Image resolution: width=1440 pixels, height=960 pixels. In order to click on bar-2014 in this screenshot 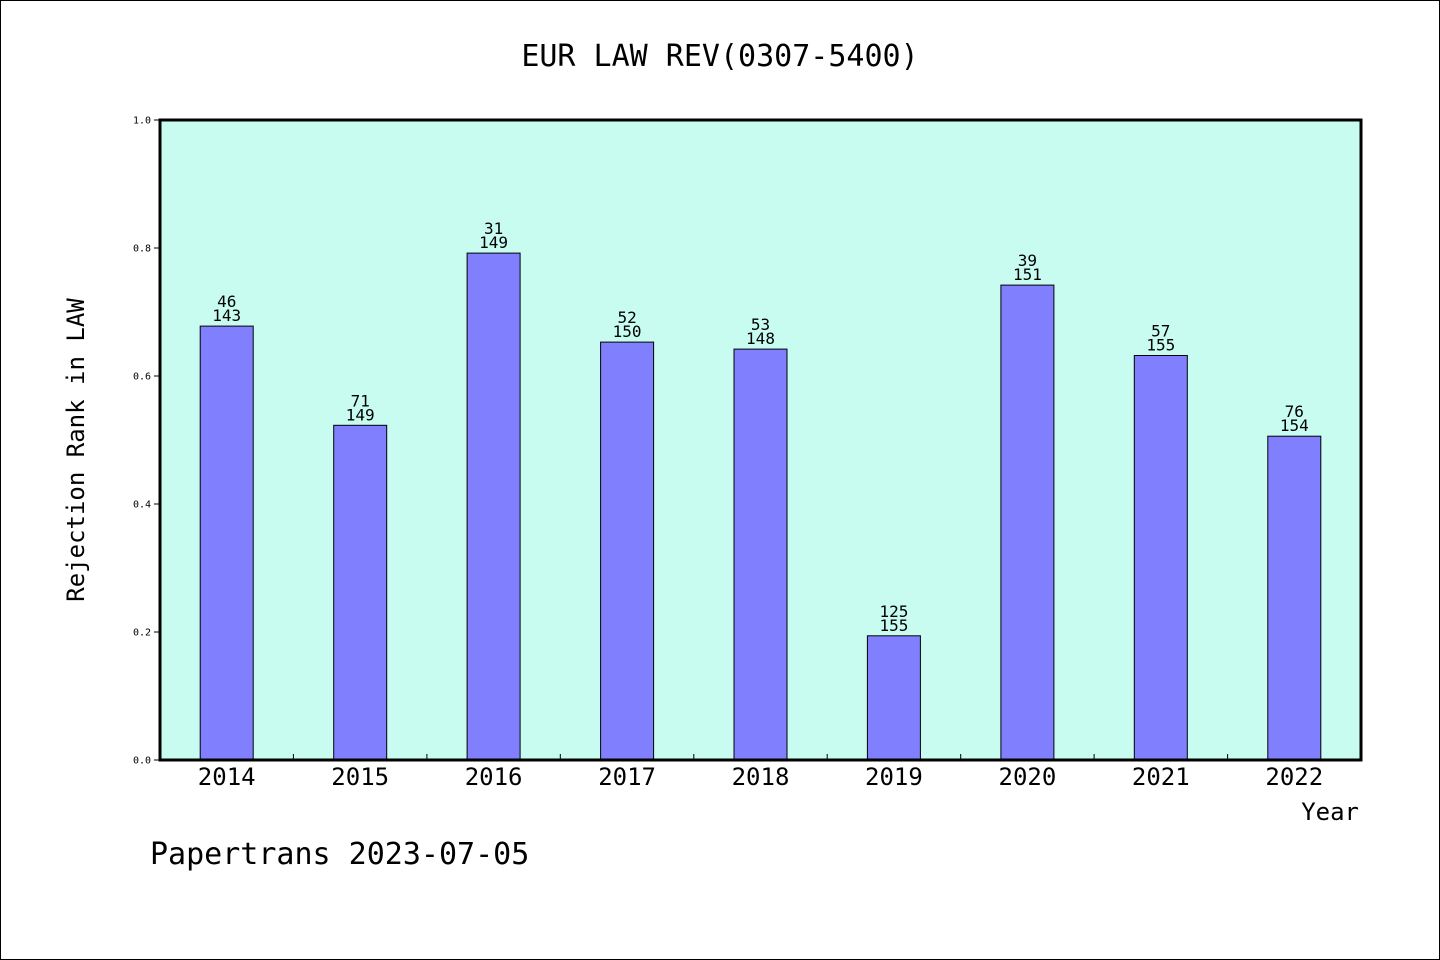, I will do `click(226, 543)`.